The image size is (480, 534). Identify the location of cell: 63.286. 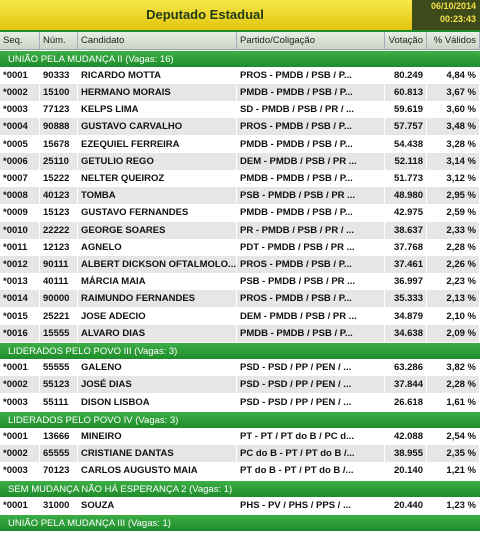
(406, 368).